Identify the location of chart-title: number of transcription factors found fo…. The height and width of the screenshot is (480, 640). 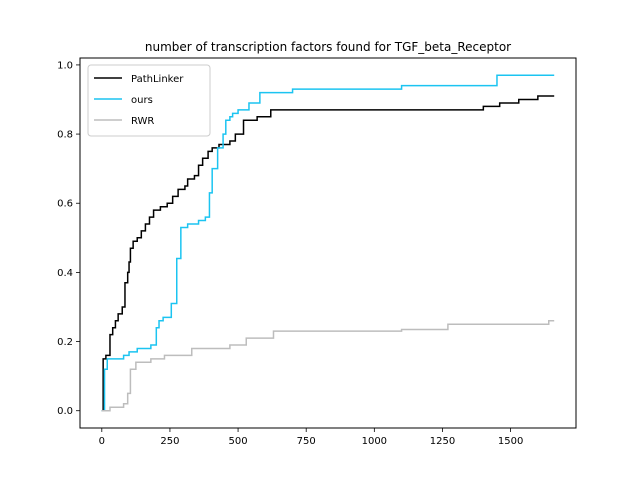
(328, 47).